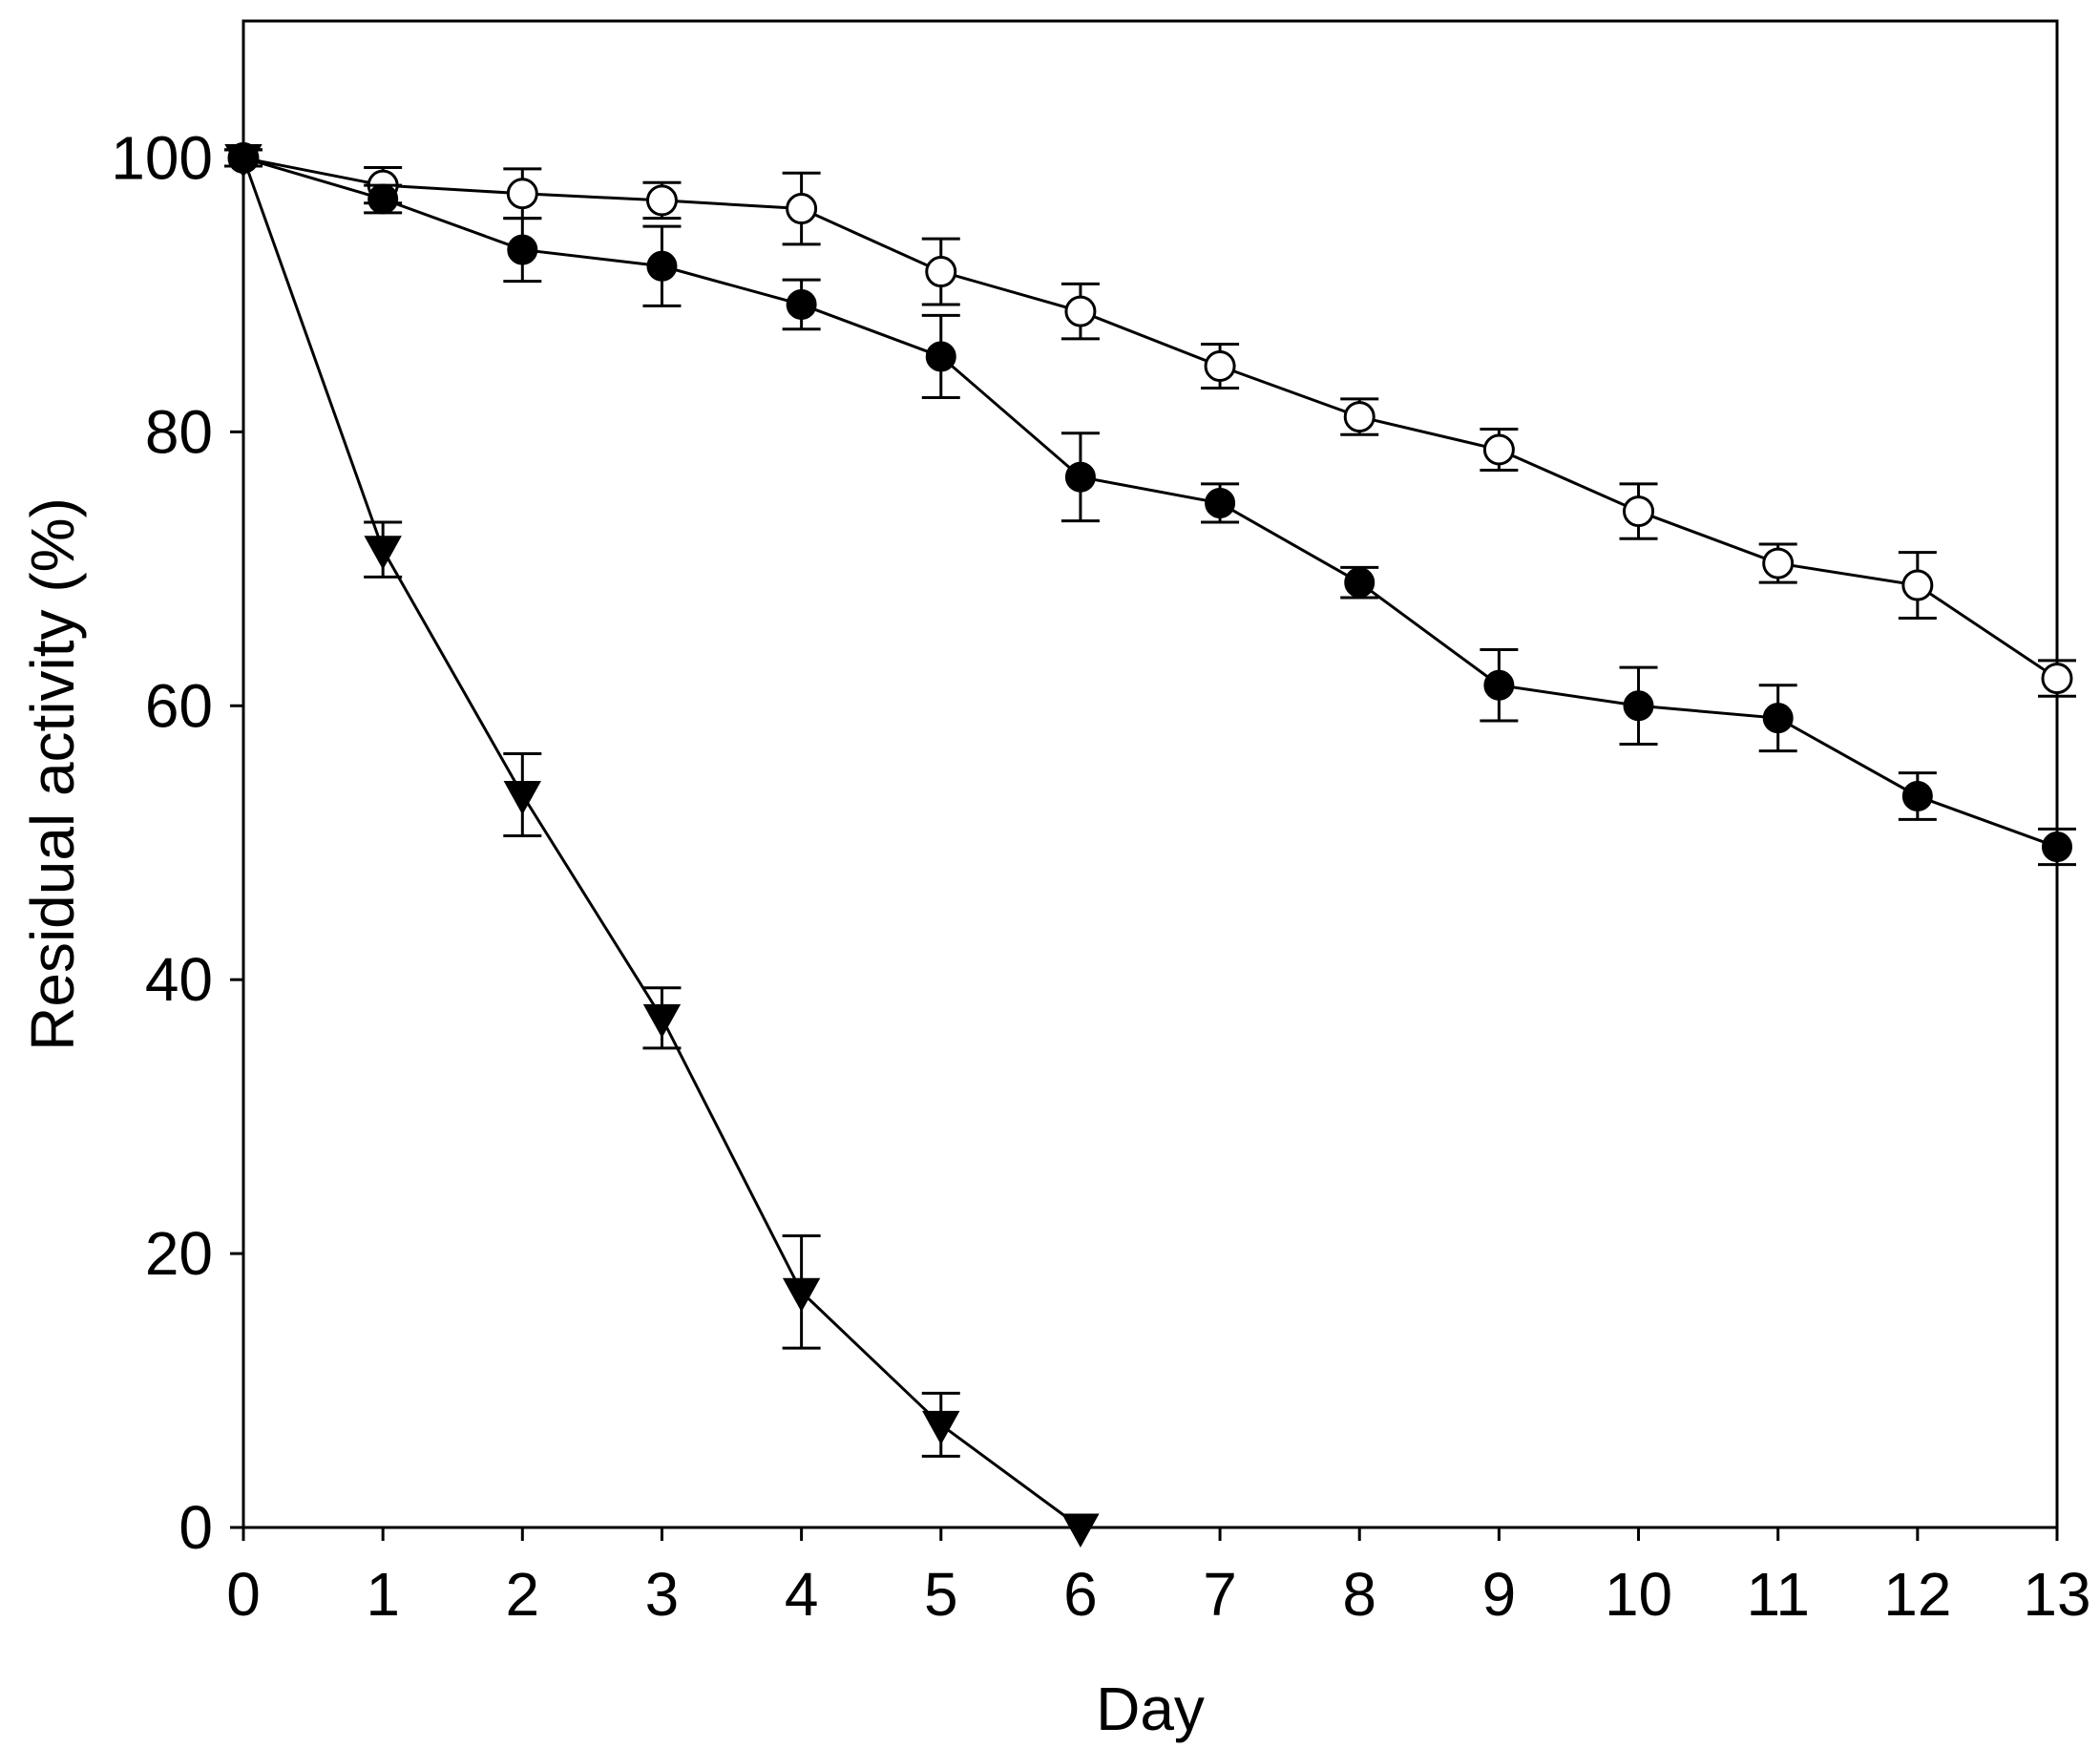  I want to click on x-tick-label: 5, so click(941, 1594).